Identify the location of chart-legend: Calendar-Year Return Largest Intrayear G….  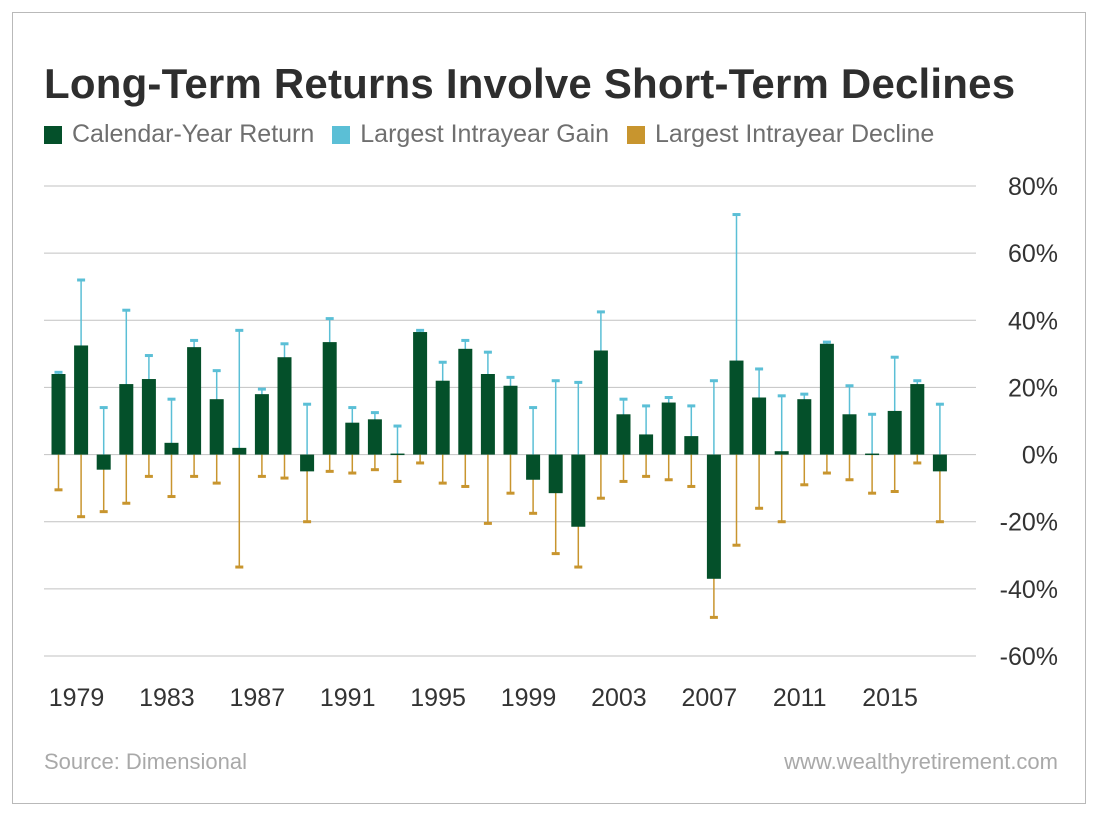
(498, 134).